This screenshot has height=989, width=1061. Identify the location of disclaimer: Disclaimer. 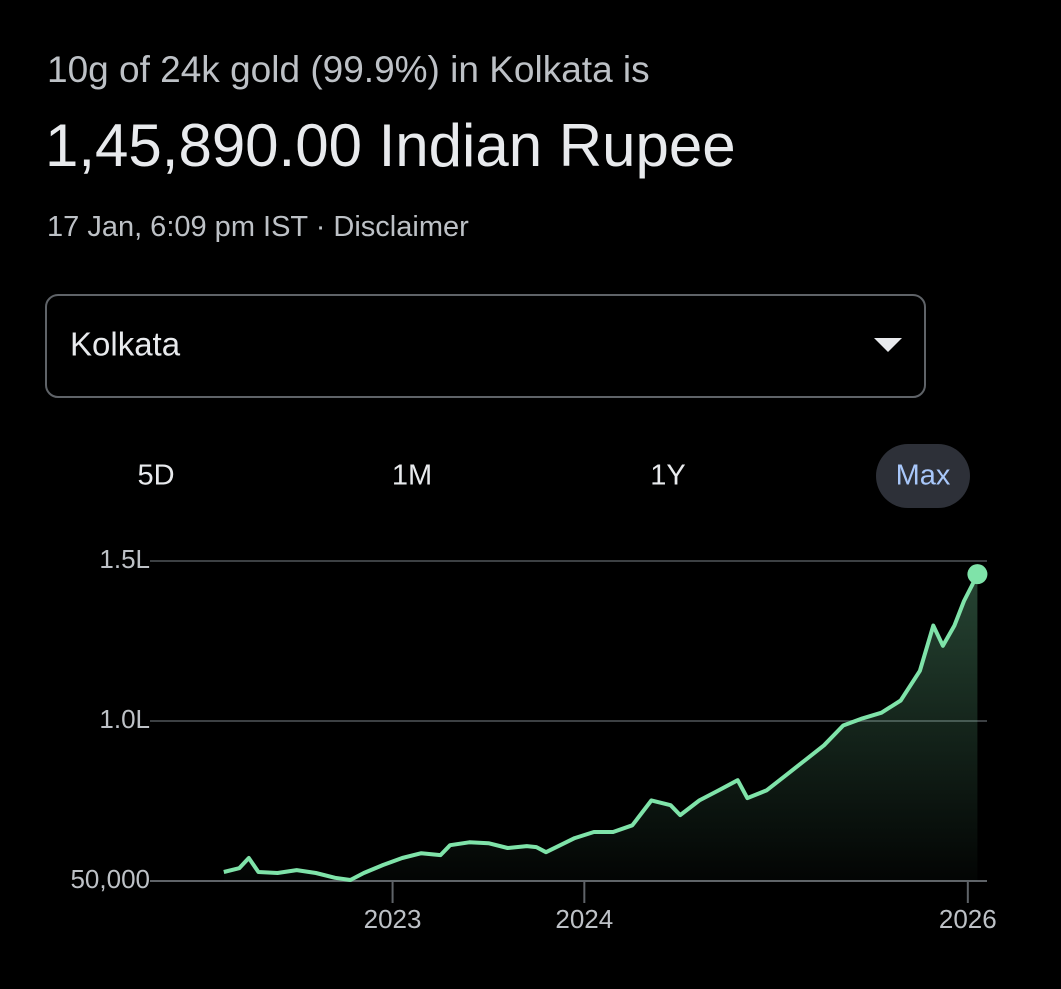
(401, 227).